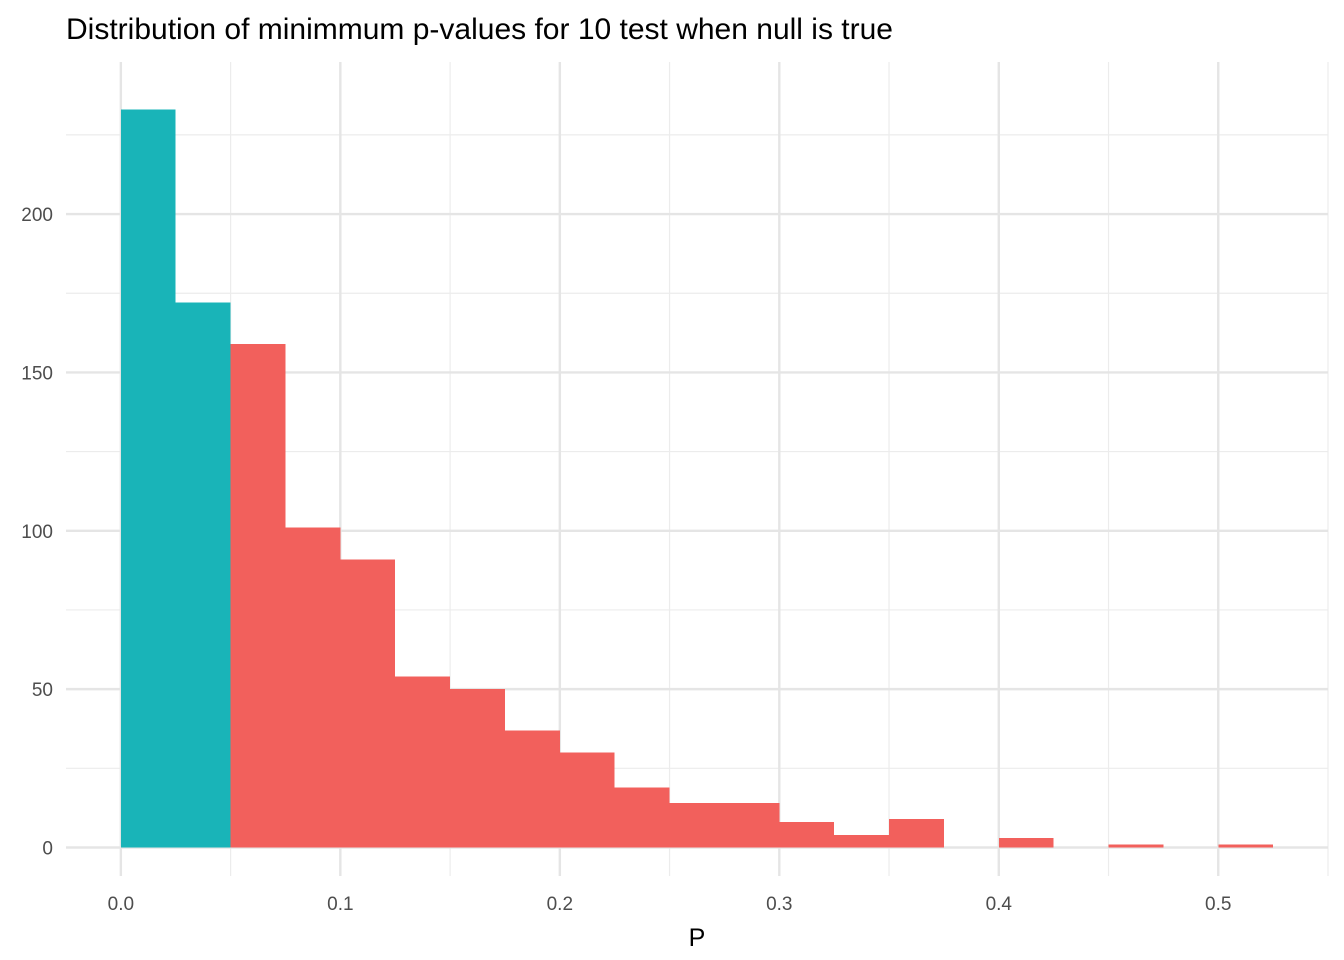 The image size is (1344, 960). Describe the element at coordinates (560, 904) in the screenshot. I see `x-tick-label: 0.2` at that location.